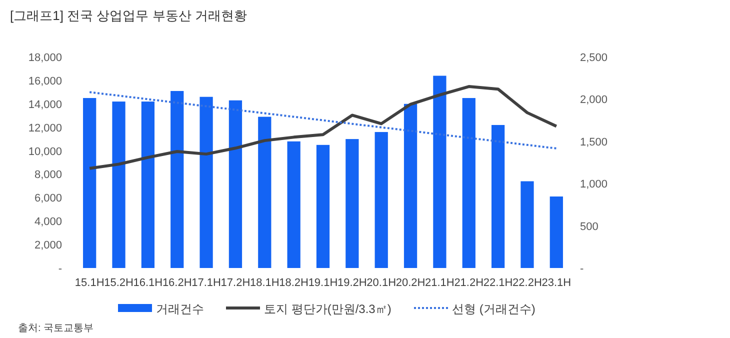 The image size is (730, 338). Describe the element at coordinates (582, 269) in the screenshot. I see `y2-tick-label: -` at that location.